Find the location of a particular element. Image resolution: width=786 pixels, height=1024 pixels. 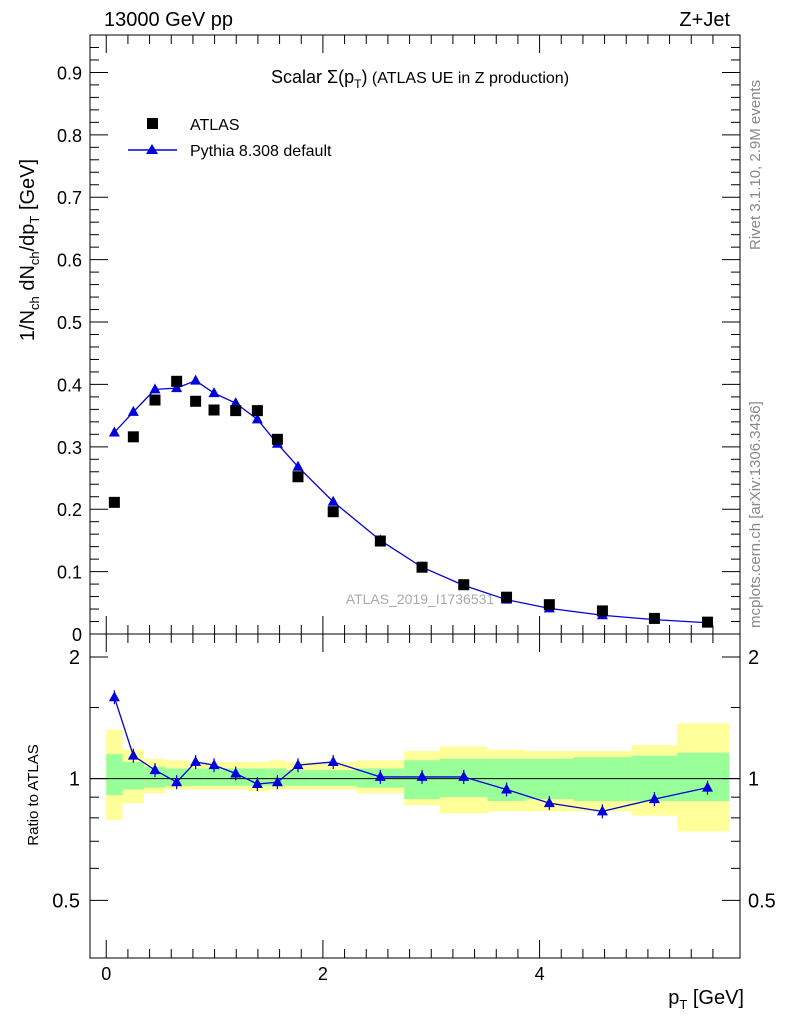

main-ytick-label: 0.5 is located at coordinates (69, 323).